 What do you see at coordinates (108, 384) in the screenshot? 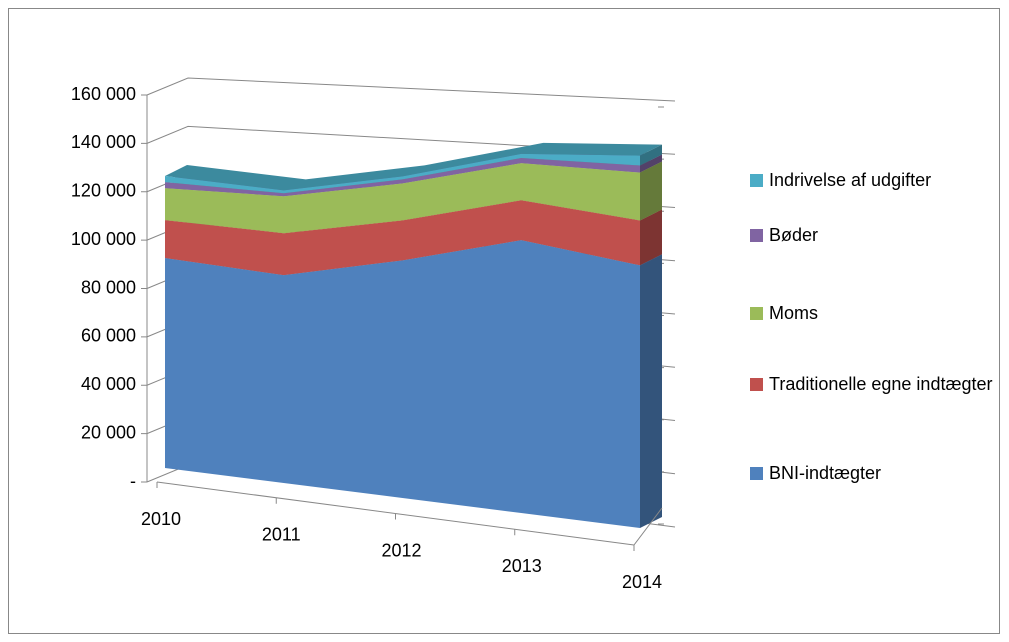
I see `y-tick-label: 40 000` at bounding box center [108, 384].